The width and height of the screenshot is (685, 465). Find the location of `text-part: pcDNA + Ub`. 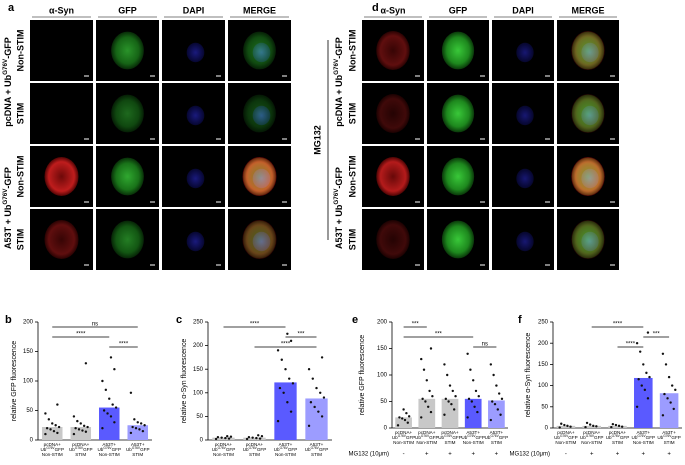

text-part: pcDNA + Ub is located at coordinates (339, 100).